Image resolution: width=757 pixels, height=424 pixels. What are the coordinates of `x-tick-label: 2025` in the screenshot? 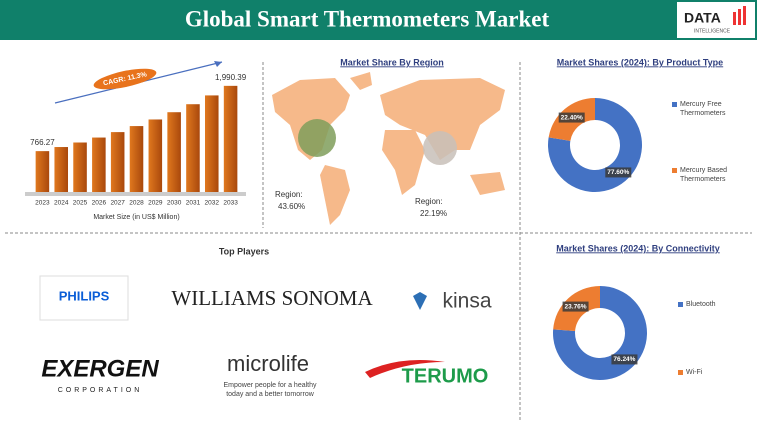 It's located at (80, 203).